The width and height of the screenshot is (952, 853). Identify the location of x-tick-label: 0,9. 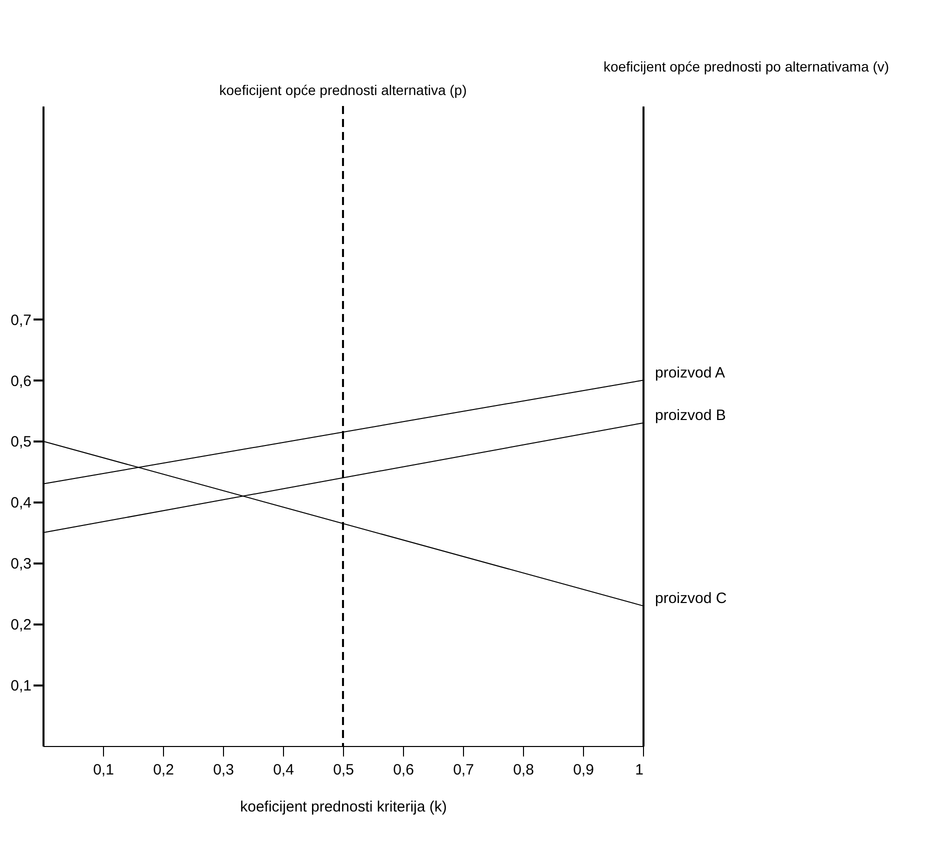
(583, 770).